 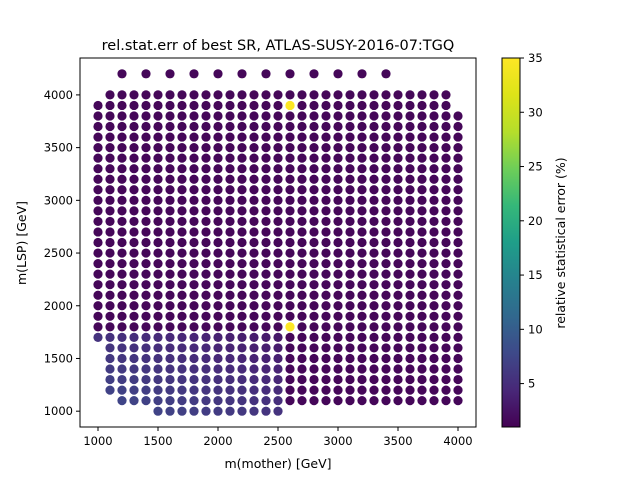 I want to click on x-tick-label: 1500, so click(x=157, y=441).